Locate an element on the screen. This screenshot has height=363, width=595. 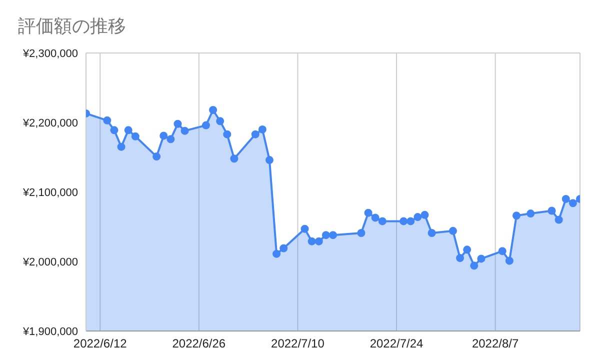
y-tick-label: ¥2,200,000 is located at coordinates (50, 123).